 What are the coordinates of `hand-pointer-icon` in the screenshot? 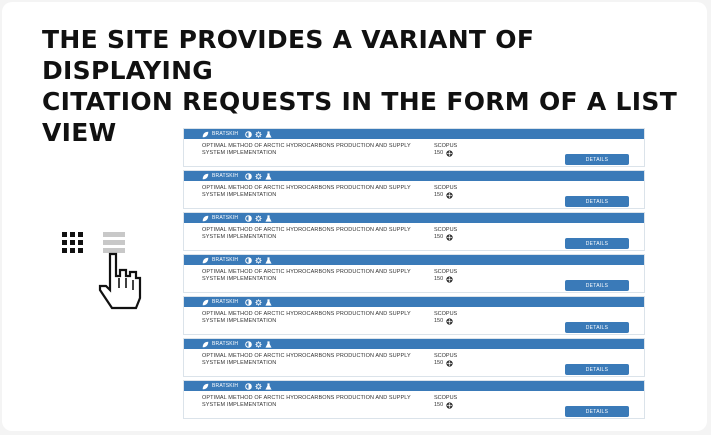 It's located at (120, 281).